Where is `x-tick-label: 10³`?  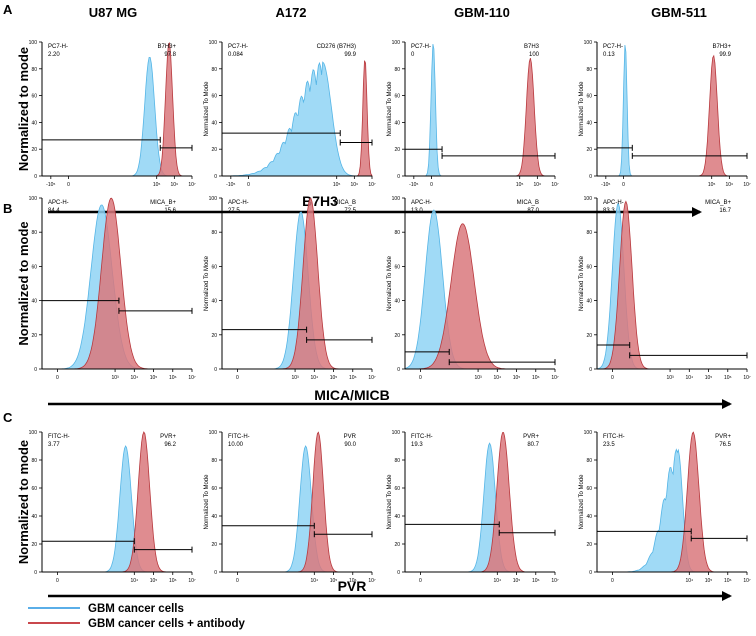
x-tick-label: 10³ is located at coordinates (295, 378).